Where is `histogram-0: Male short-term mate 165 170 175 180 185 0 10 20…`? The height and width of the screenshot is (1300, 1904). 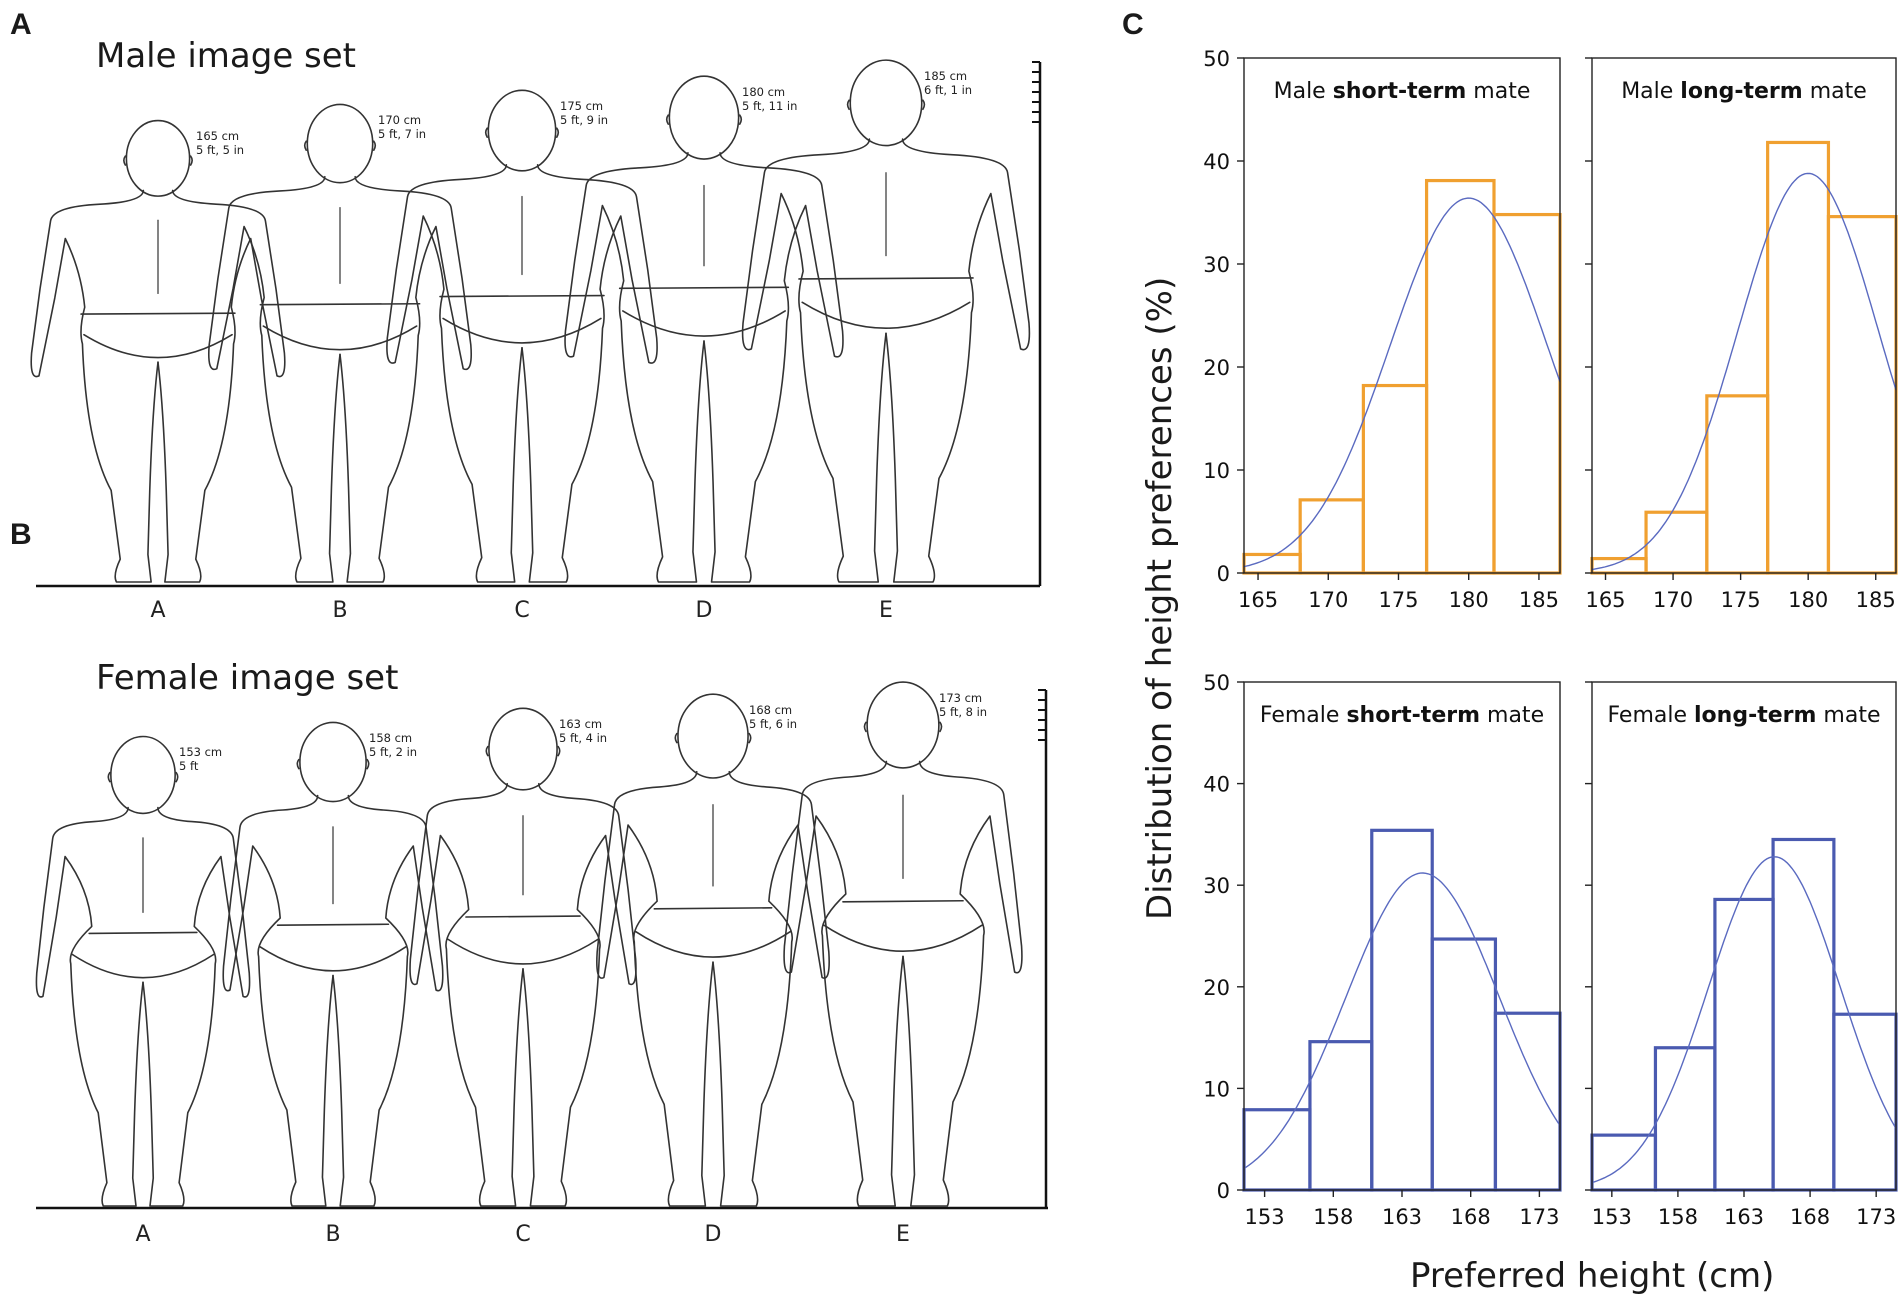 histogram-0: Male short-term mate 165 170 175 180 185 0 10 20… is located at coordinates (1382, 329).